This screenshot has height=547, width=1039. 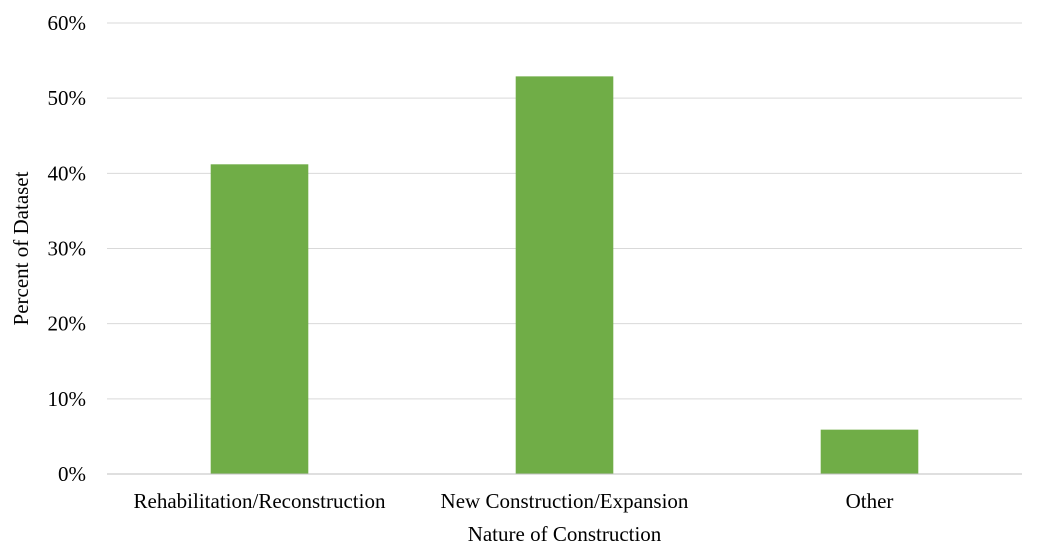 I want to click on y-tick-label: 30%, so click(x=67, y=249).